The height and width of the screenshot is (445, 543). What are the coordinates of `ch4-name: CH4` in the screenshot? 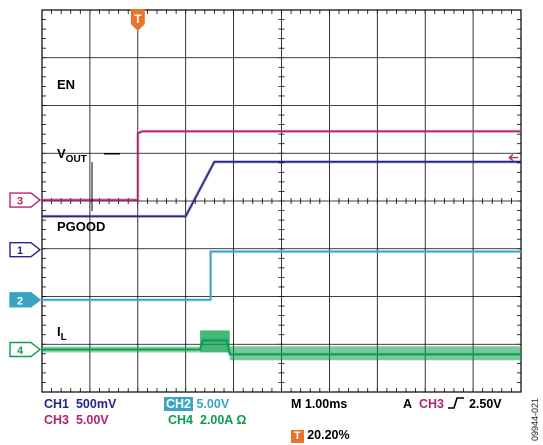 It's located at (181, 420).